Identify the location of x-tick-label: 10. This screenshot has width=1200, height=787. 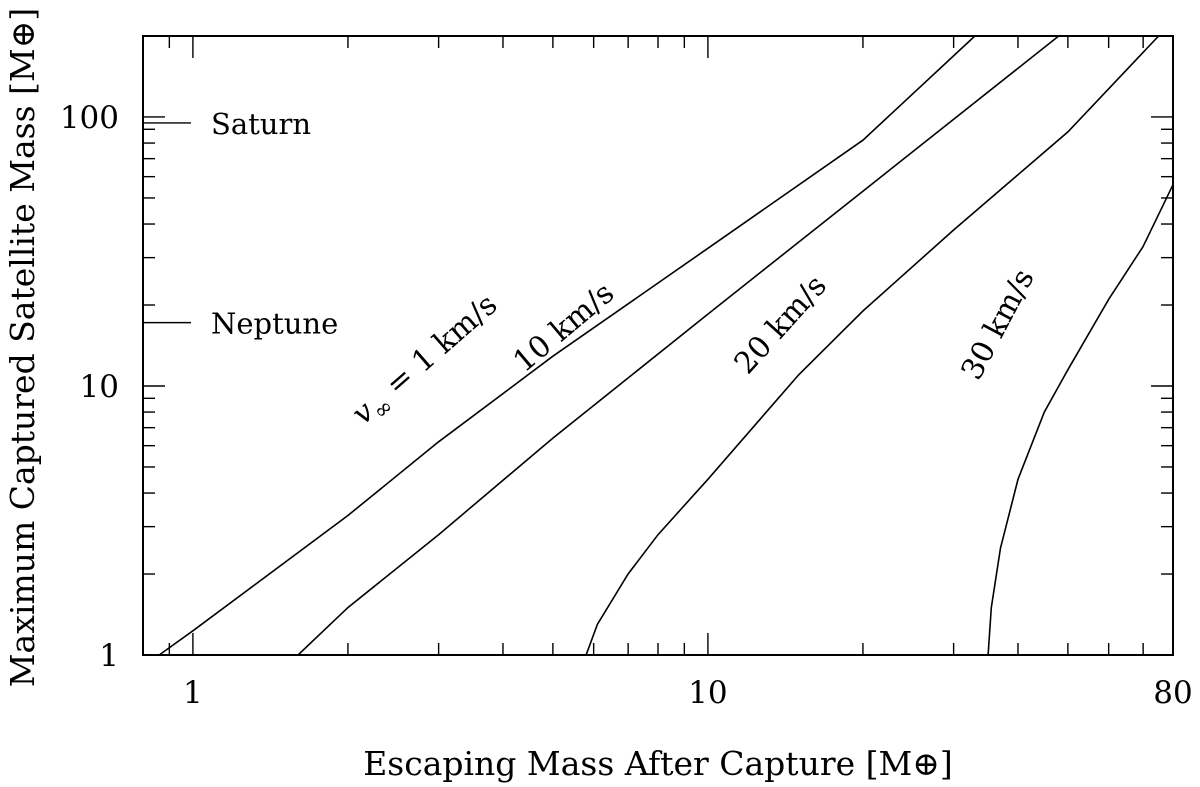
(707, 693).